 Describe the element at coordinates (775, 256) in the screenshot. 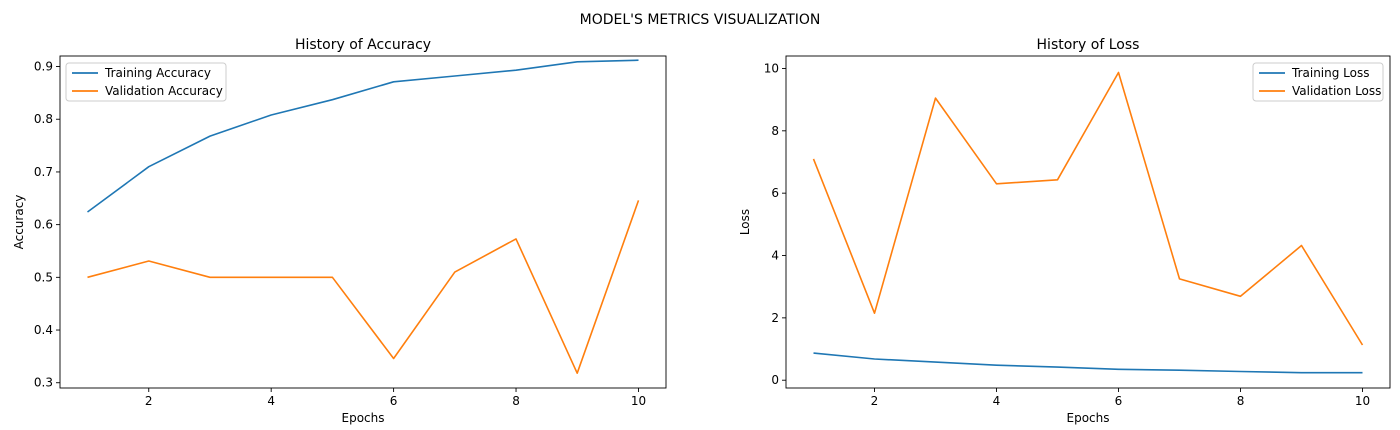

I see `y-tick-label: 4` at that location.